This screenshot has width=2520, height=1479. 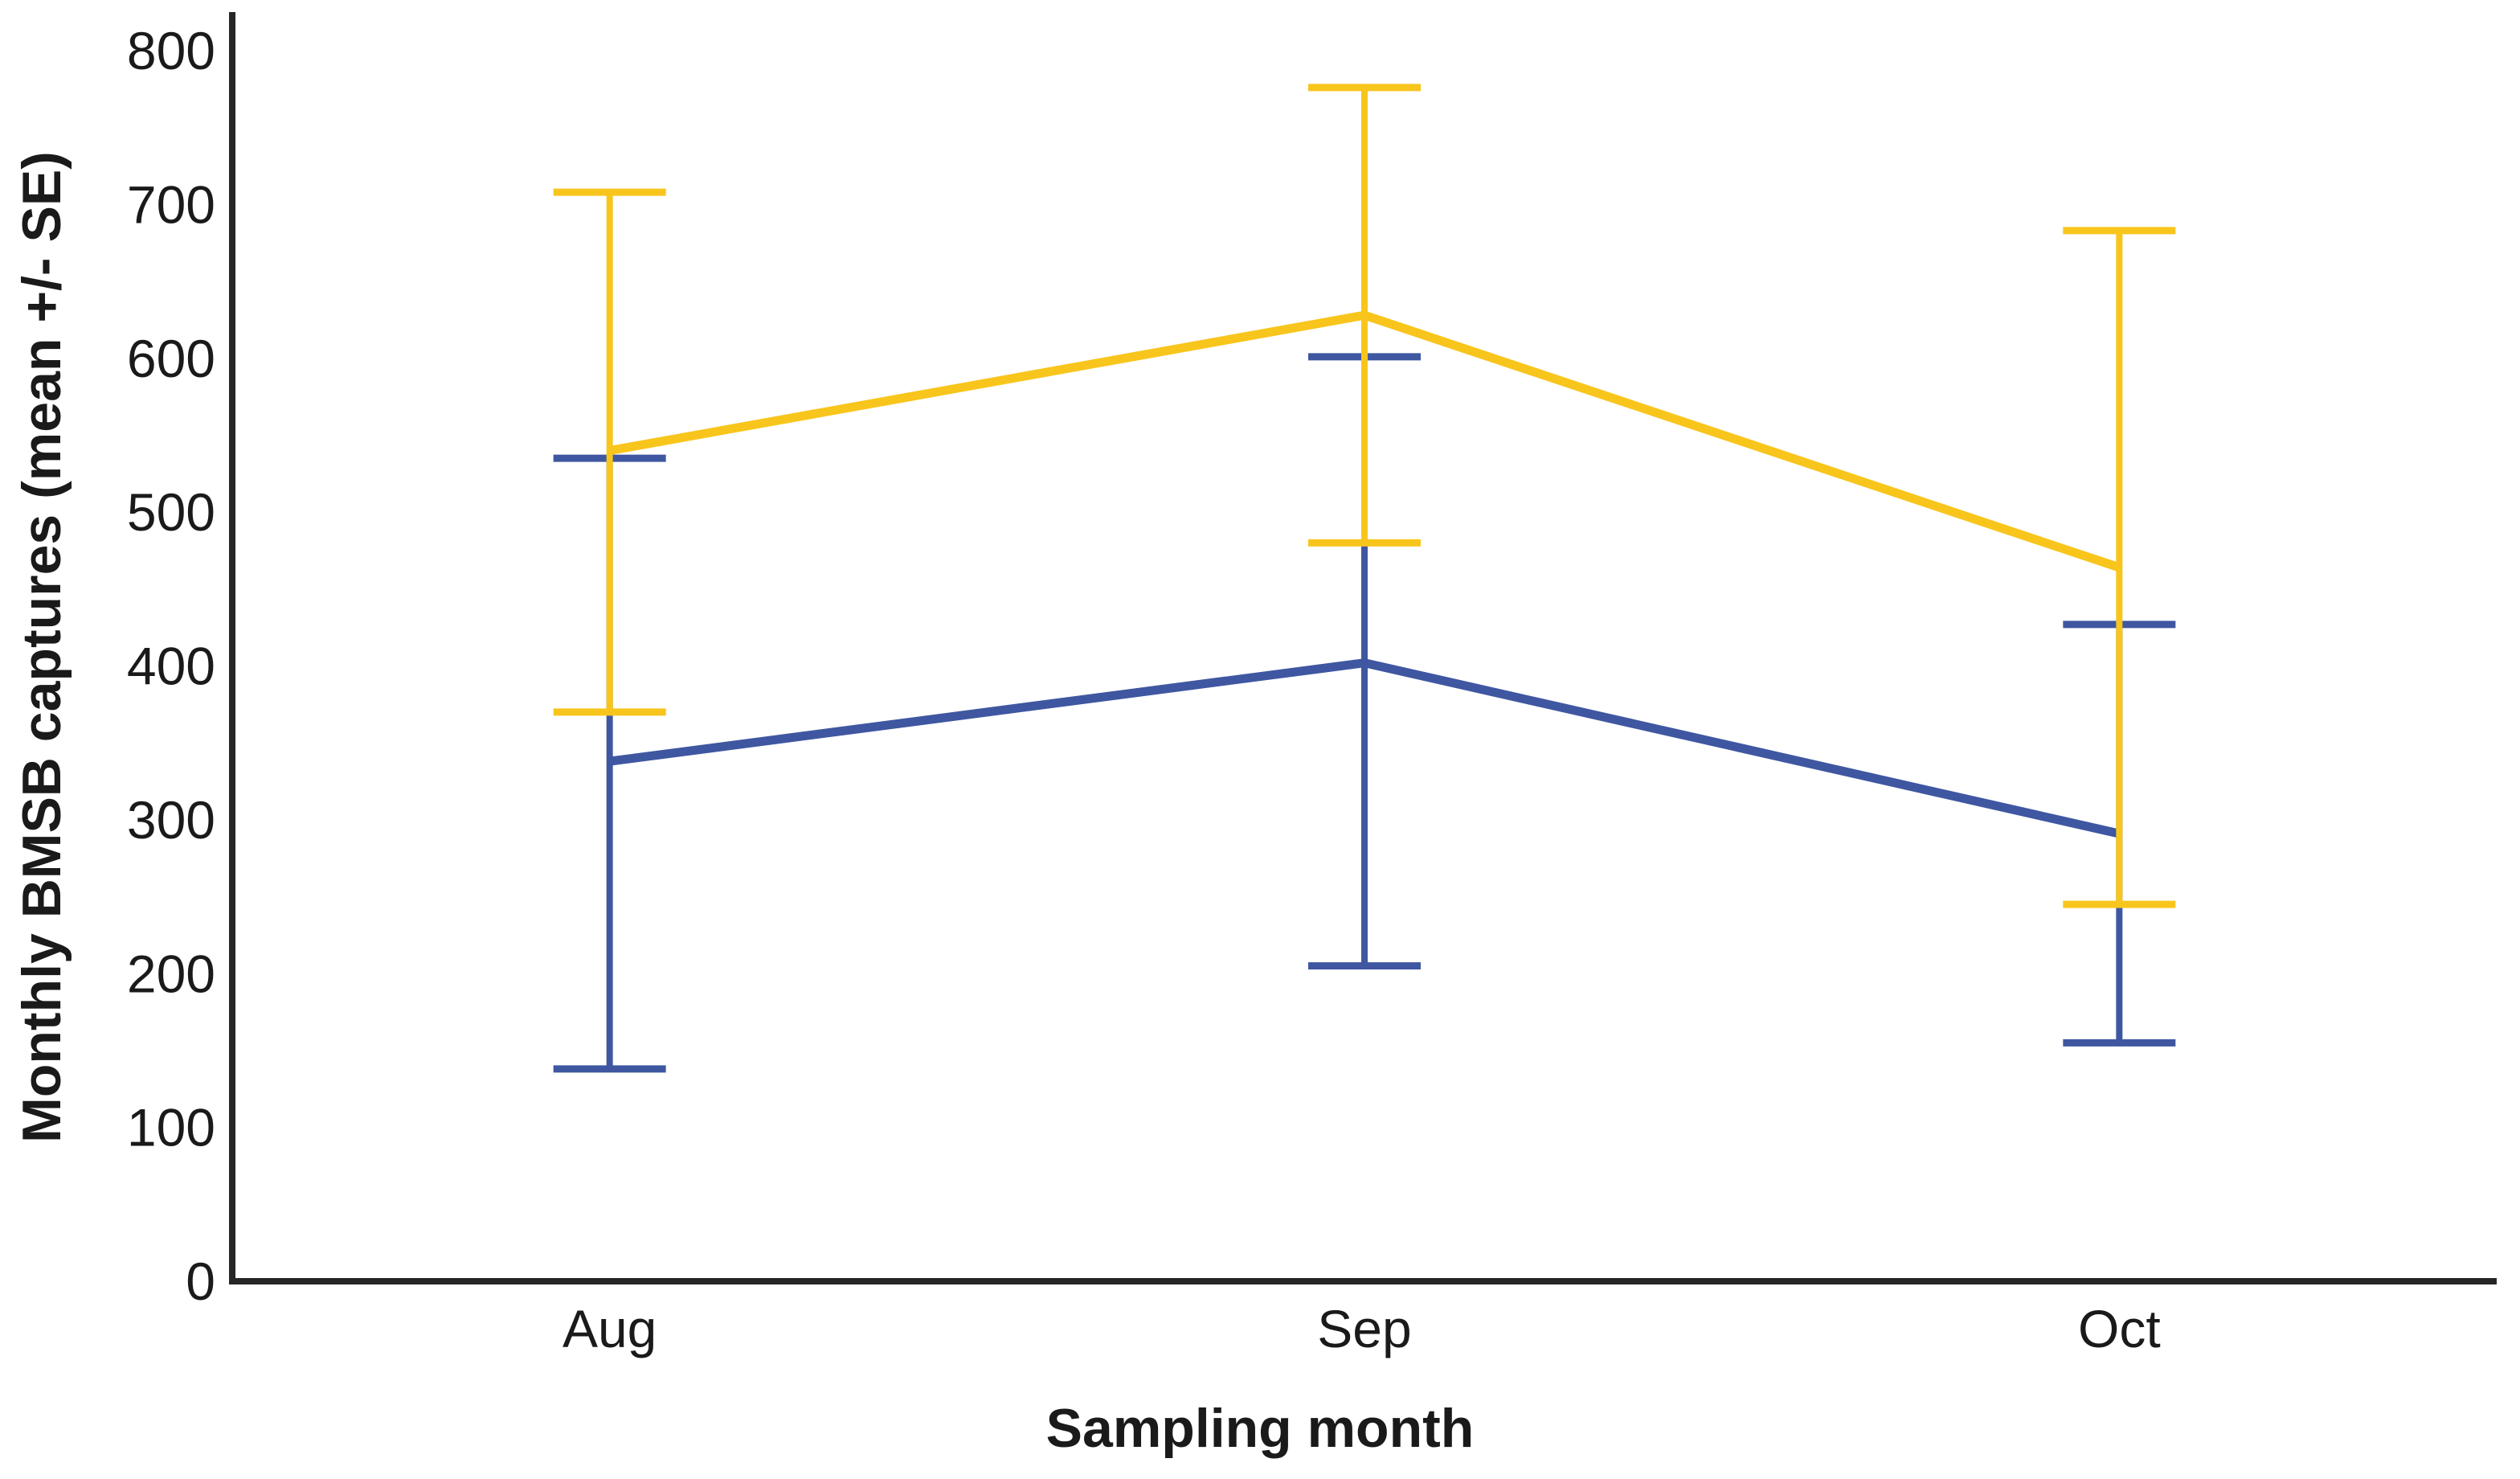 I want to click on y-tick-label-700: 700, so click(x=171, y=204).